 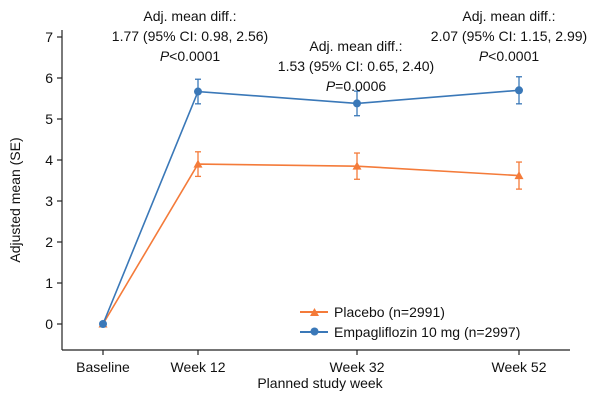 I want to click on annotation-ci: 1.53 (95% CI: 0.65, 2.40), so click(x=356, y=66).